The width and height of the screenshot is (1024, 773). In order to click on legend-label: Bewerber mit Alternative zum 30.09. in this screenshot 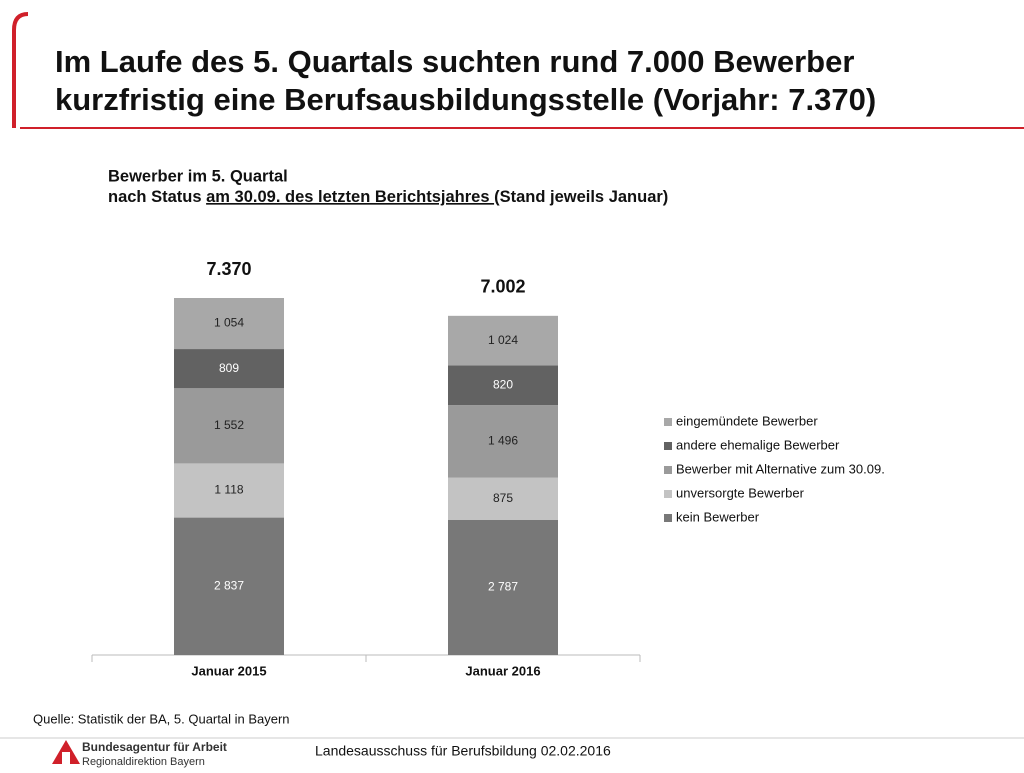, I will do `click(780, 468)`.